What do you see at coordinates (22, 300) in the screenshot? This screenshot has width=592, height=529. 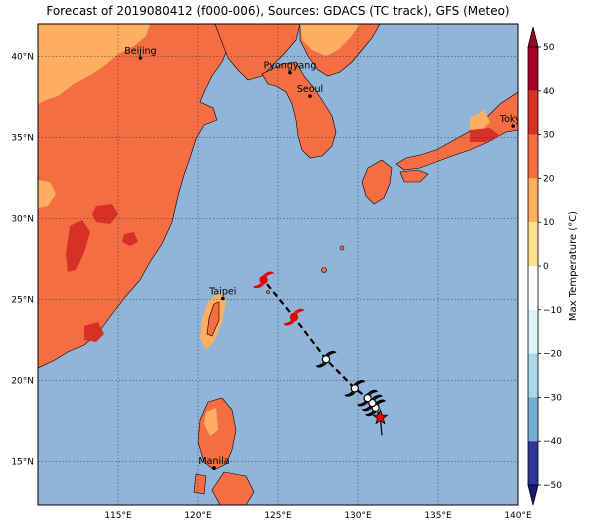 I see `lat-tick-label: 25°N` at bounding box center [22, 300].